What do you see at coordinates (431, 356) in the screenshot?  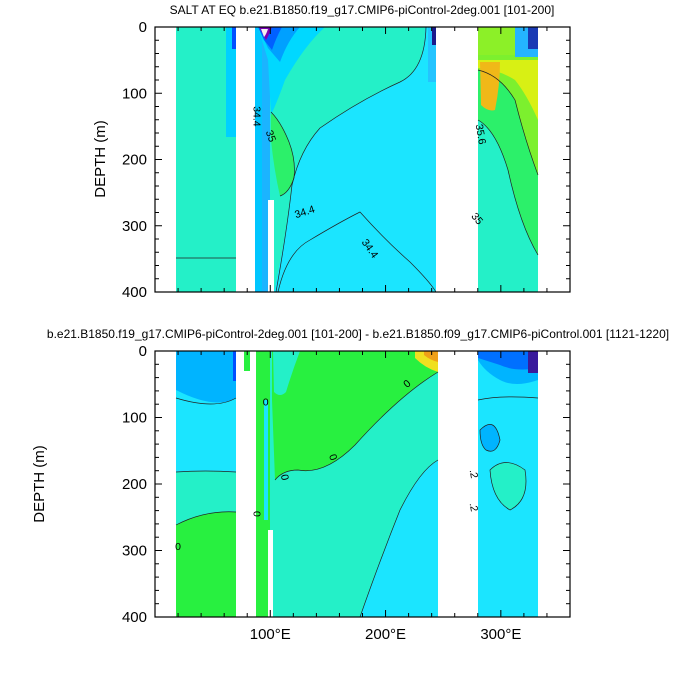 I see `bot-fill-orange` at bounding box center [431, 356].